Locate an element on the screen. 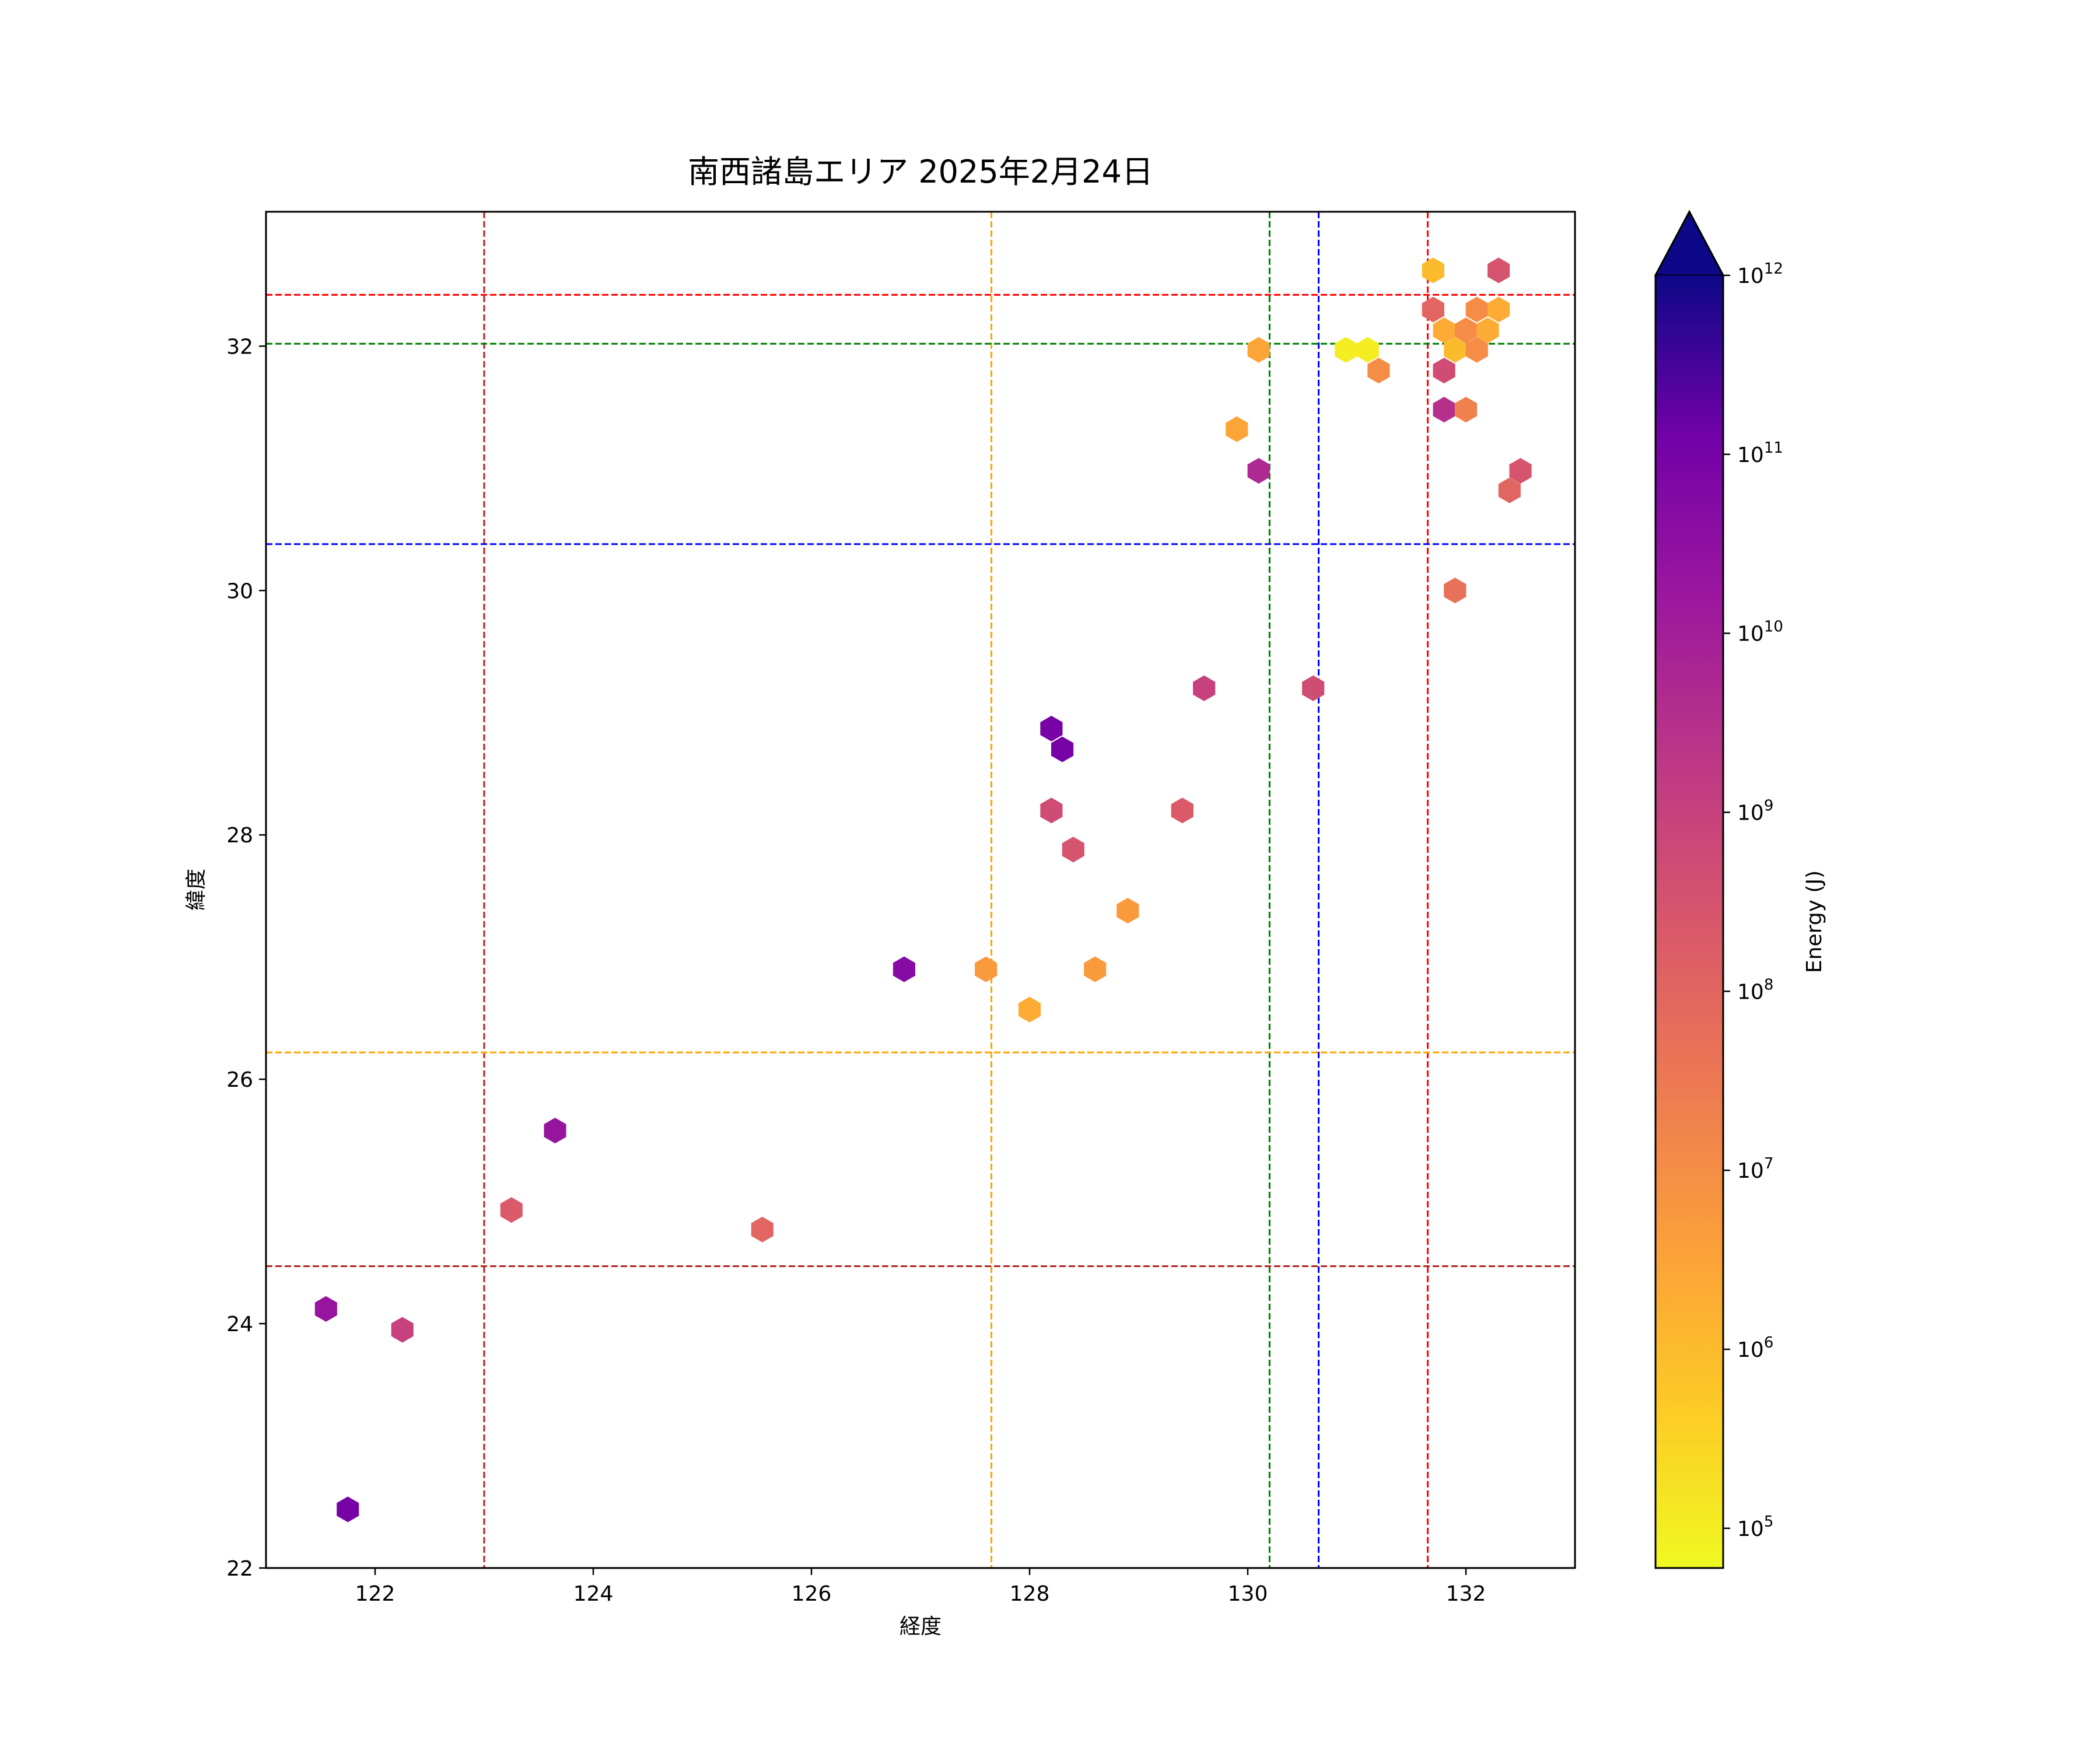 The width and height of the screenshot is (2100, 1750). x-axis-ticks: 122 124 126 128 130 132 is located at coordinates (921, 1587).